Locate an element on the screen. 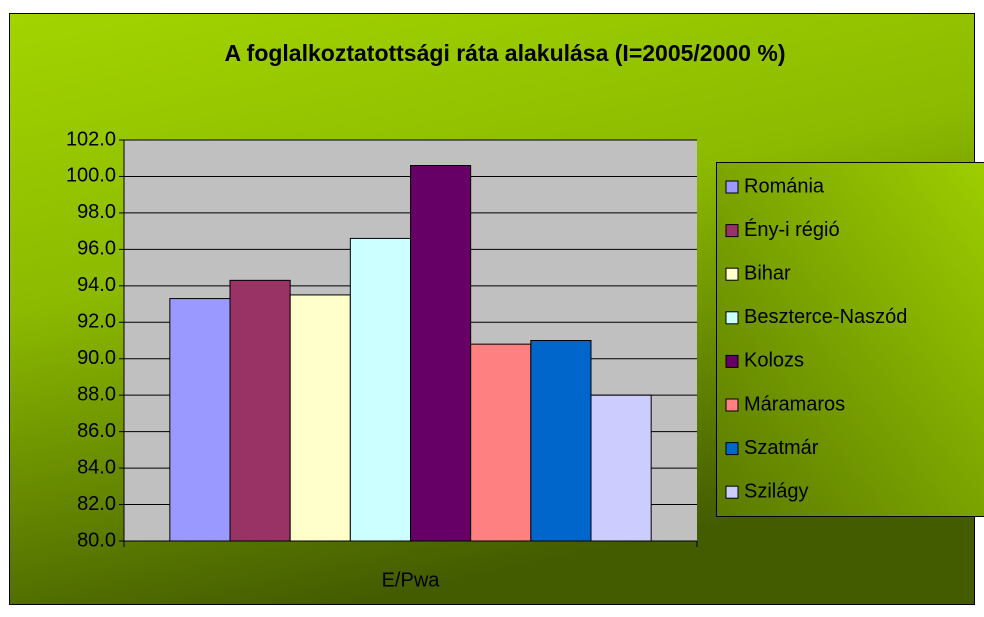  y-tick-label: 90.0 is located at coordinates (96, 358).